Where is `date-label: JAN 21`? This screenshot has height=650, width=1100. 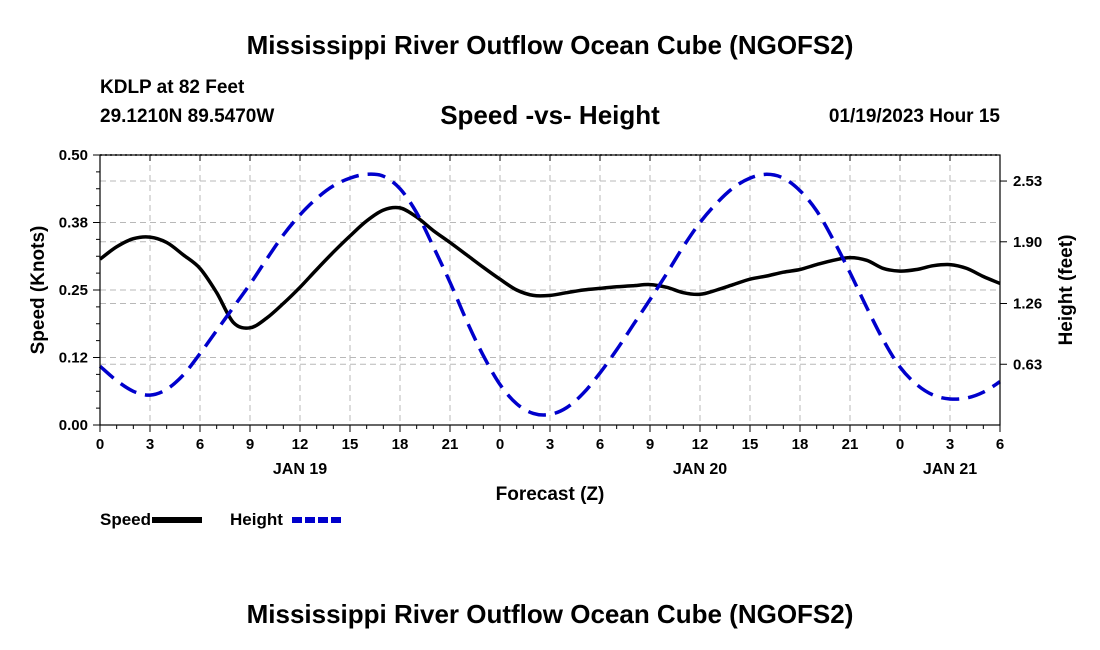
date-label: JAN 21 is located at coordinates (950, 469).